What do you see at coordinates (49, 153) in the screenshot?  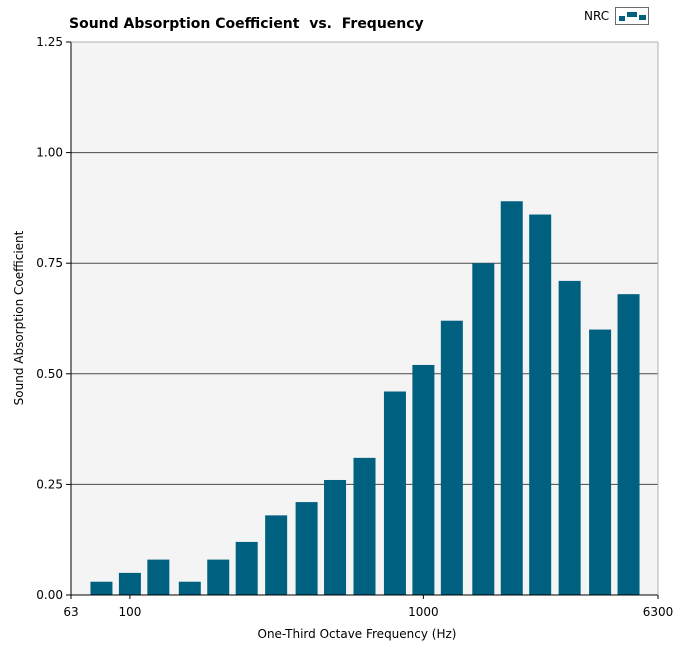 I see `y-tick-label: 1.00` at bounding box center [49, 153].